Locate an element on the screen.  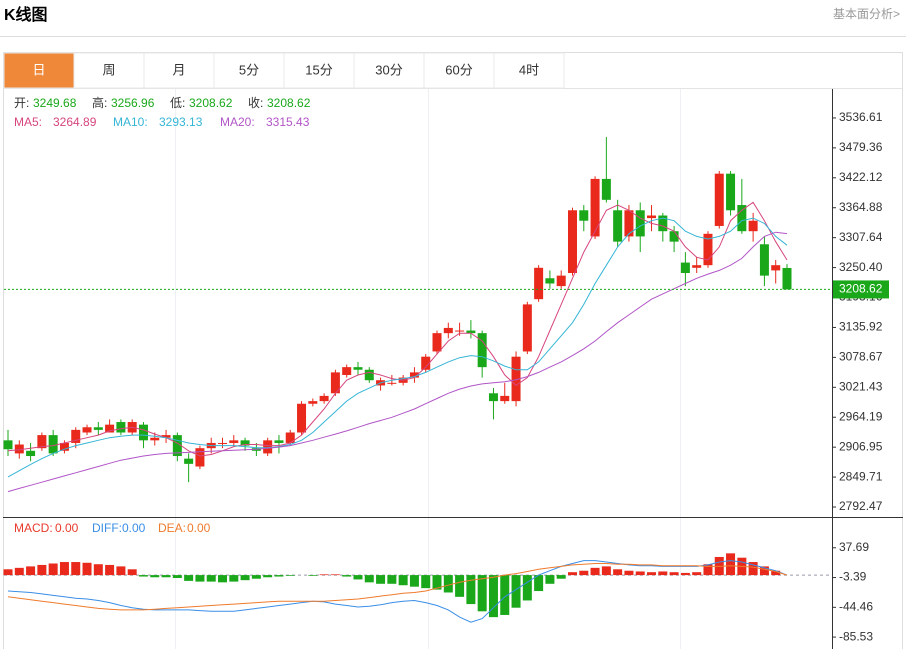
tab-label: 月 is located at coordinates (178, 69).